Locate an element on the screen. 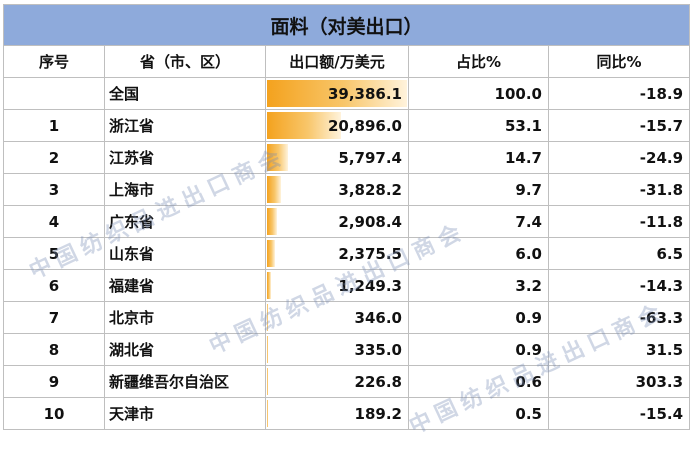 The image size is (692, 450). row-export-value: 3,828.2 is located at coordinates (337, 189).